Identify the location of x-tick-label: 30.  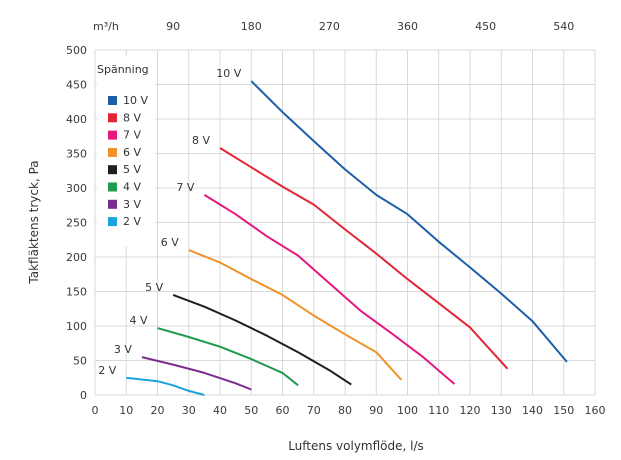
(189, 410).